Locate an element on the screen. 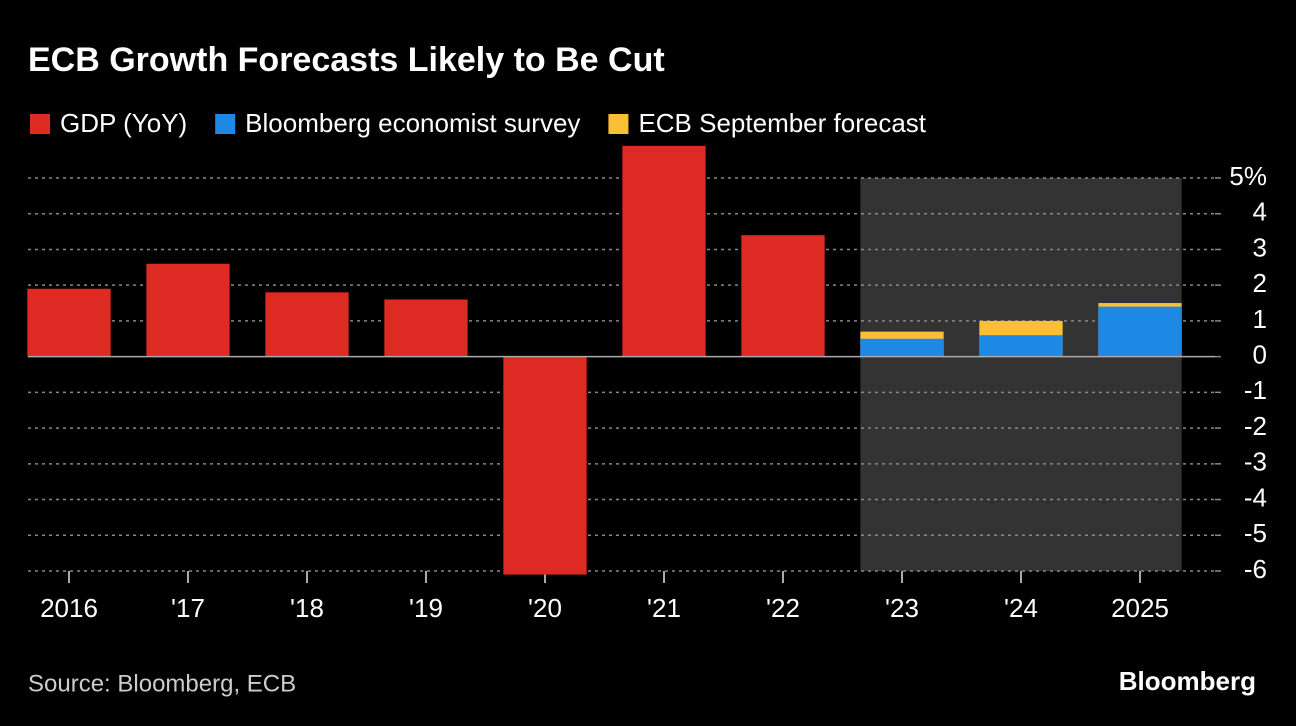  y-tick-label: -5 is located at coordinates (1255, 533).